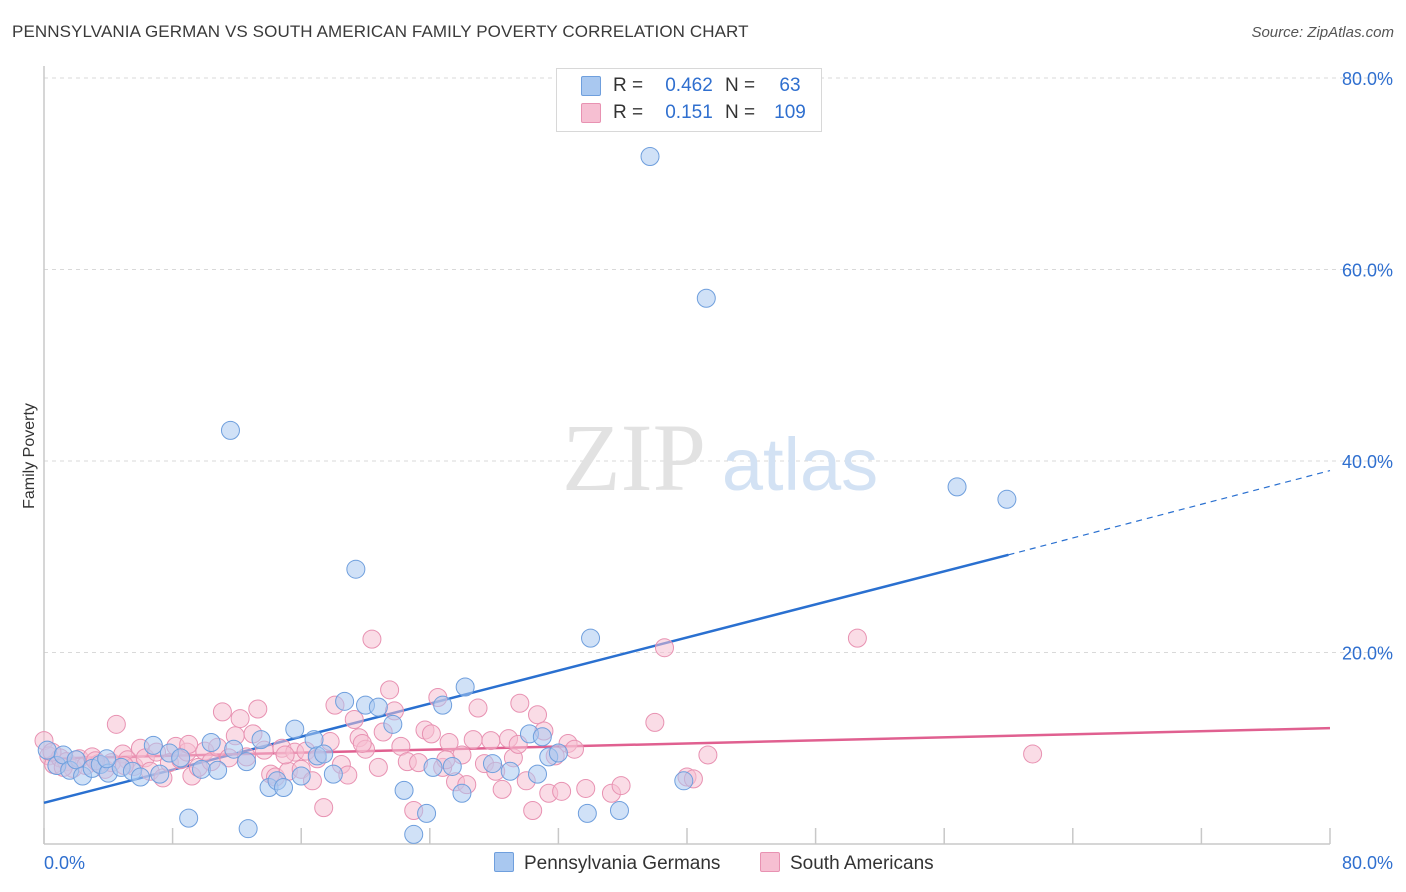 The width and height of the screenshot is (1406, 892). I want to click on watermark-zip: ZIP, so click(634, 457).